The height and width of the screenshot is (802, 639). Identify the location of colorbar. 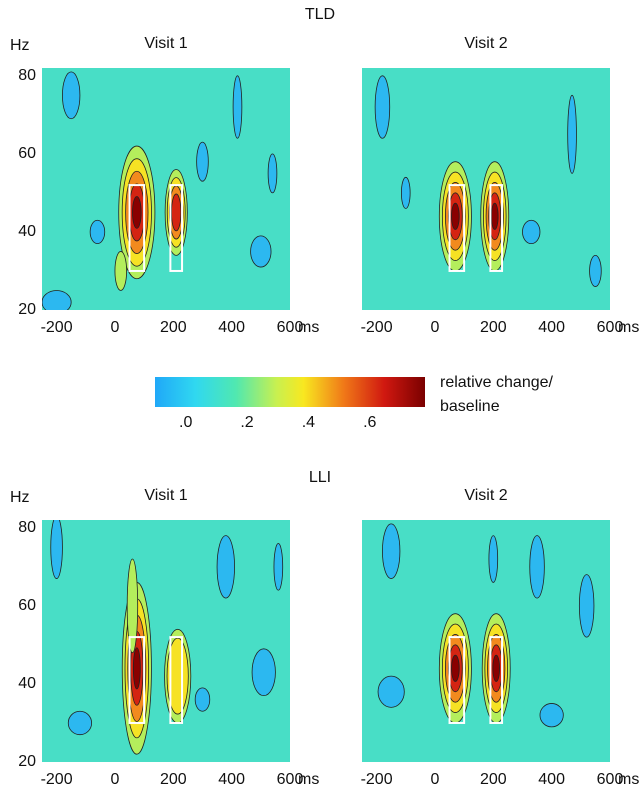
(290, 392).